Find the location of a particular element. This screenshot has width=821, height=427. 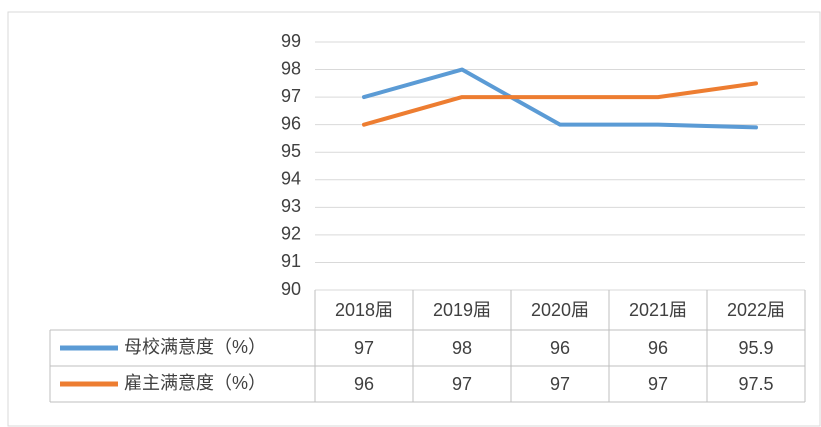

y-tick-label: 99 is located at coordinates (291, 41).